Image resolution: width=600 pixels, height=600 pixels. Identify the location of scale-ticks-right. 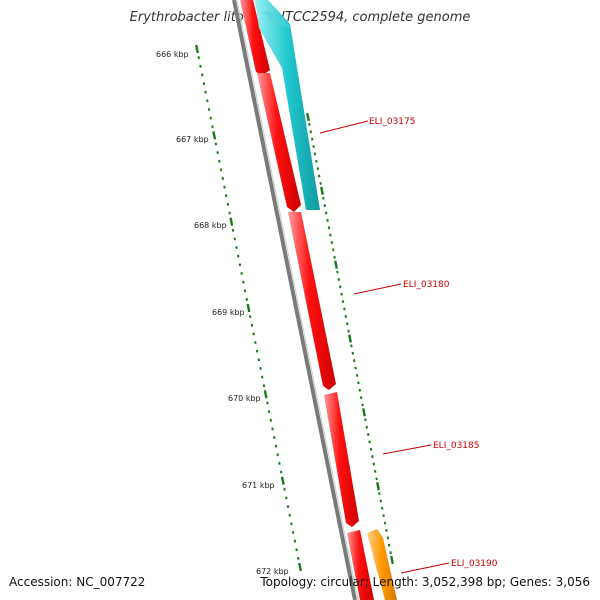
(350, 338).